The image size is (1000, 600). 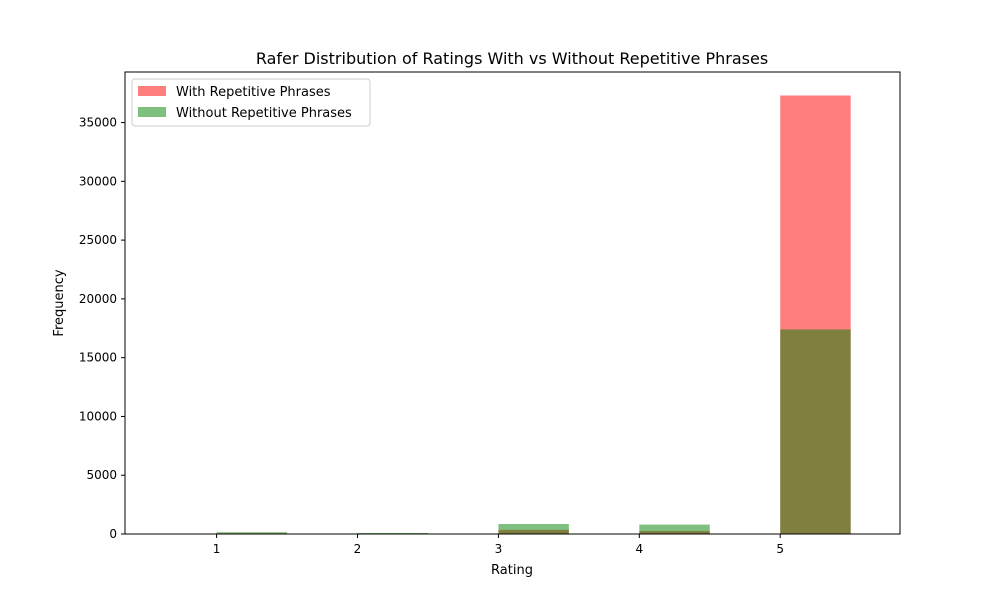 What do you see at coordinates (98, 299) in the screenshot?
I see `y-tick-label: 20000` at bounding box center [98, 299].